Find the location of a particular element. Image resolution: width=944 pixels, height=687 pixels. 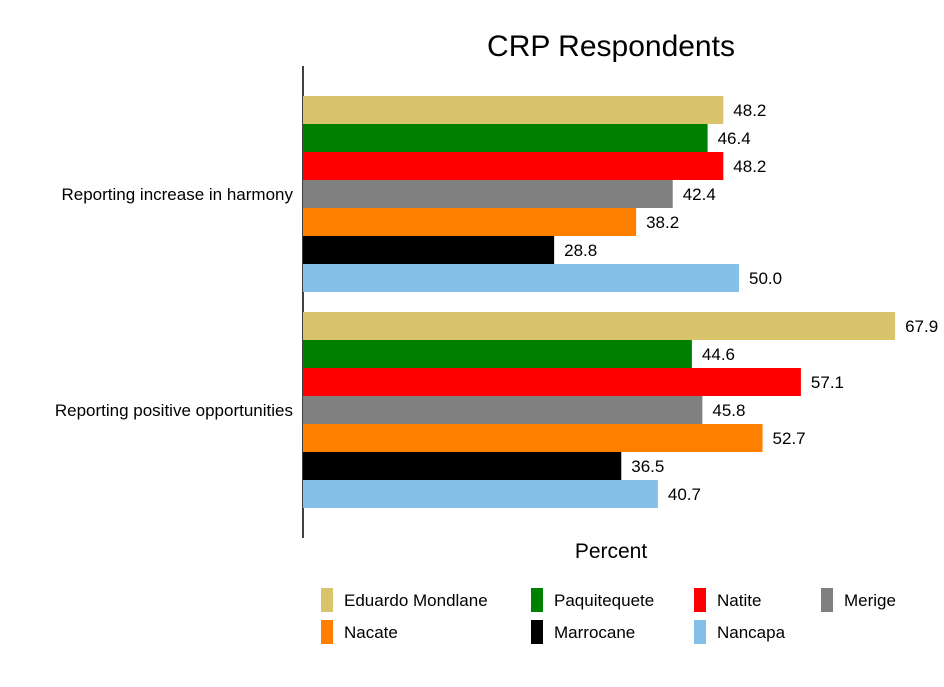

data-label: 40.7 is located at coordinates (684, 494).